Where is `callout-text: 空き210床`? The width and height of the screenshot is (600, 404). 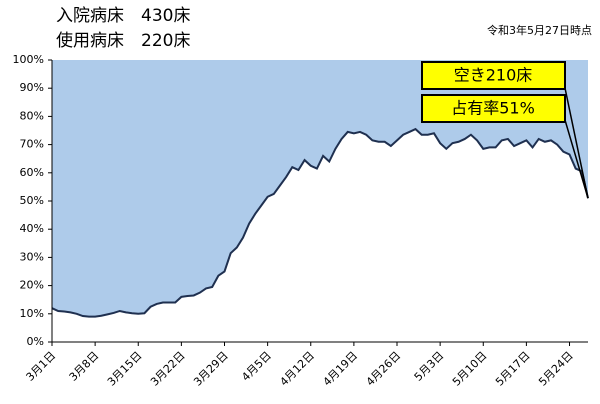
callout-text: 空き210床 is located at coordinates (493, 75).